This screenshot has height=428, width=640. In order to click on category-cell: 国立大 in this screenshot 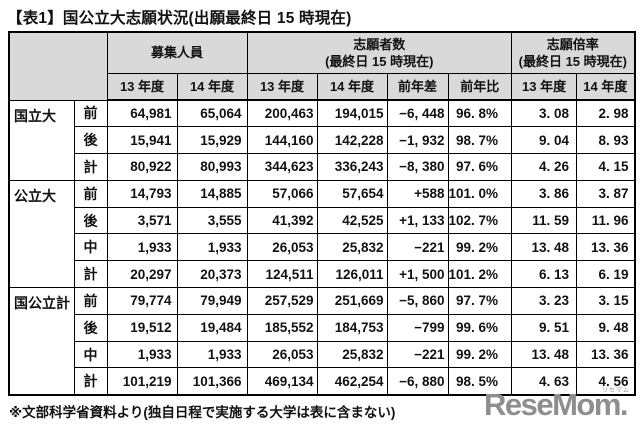, I will do `click(41, 140)`.